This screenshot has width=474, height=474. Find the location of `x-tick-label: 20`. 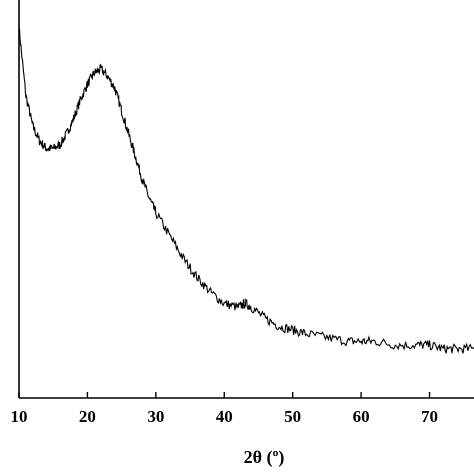

x-tick-label: 20 is located at coordinates (87, 416).